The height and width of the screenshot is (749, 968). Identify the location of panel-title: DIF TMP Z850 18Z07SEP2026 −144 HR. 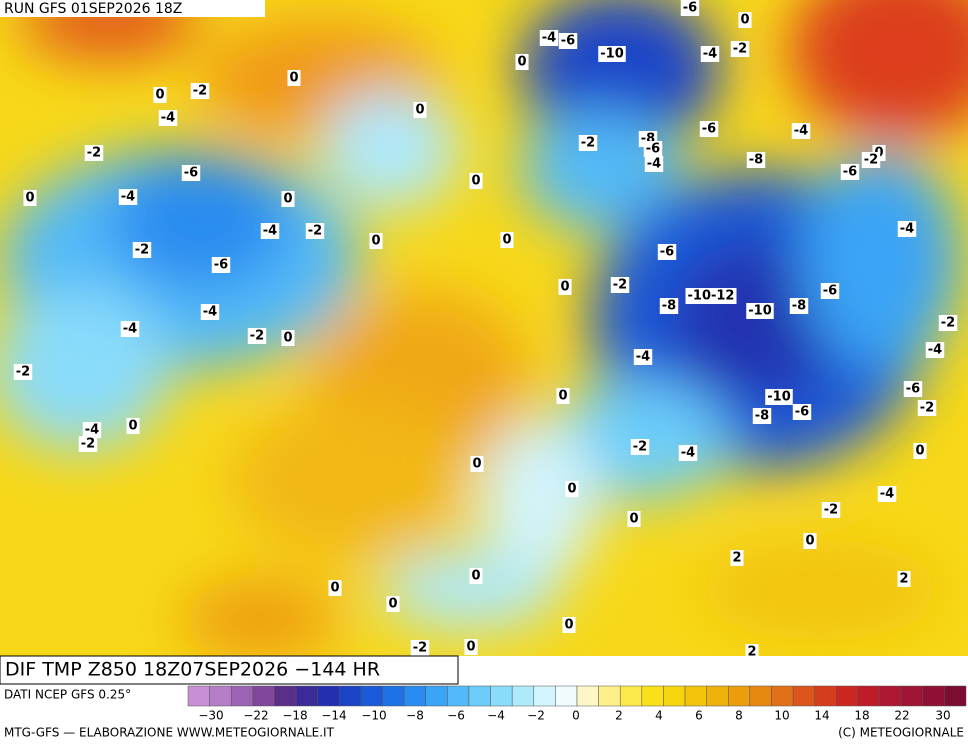
(192, 670).